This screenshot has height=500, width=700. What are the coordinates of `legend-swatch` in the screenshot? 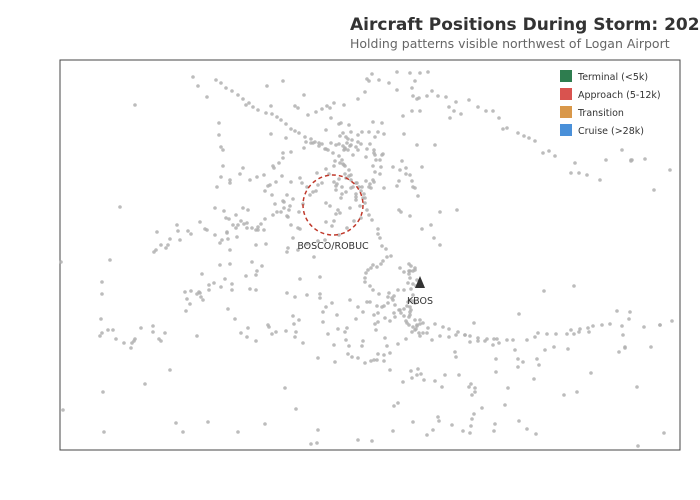 It's located at (566, 94).